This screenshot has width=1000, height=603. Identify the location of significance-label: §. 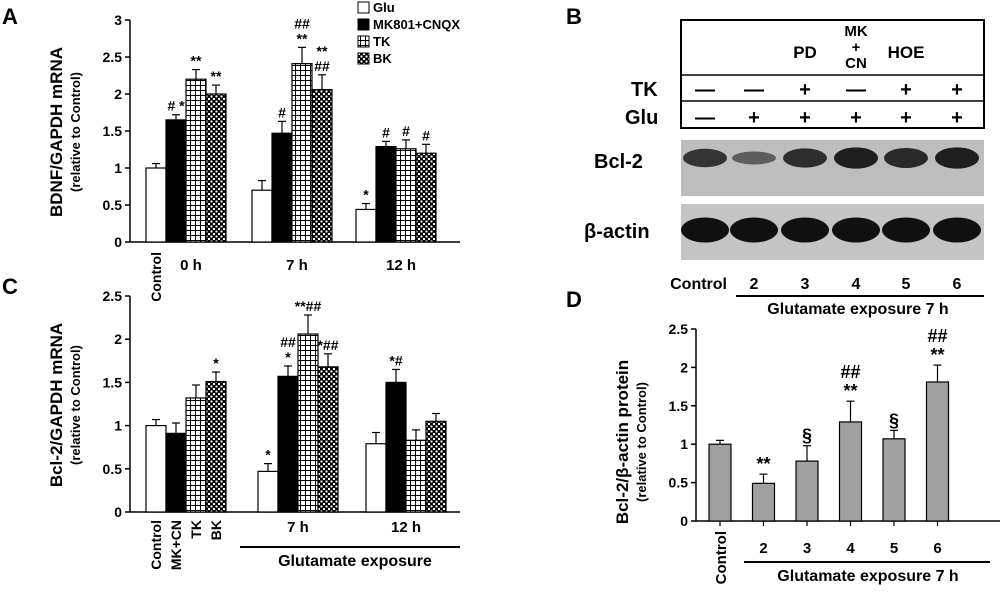
(894, 420).